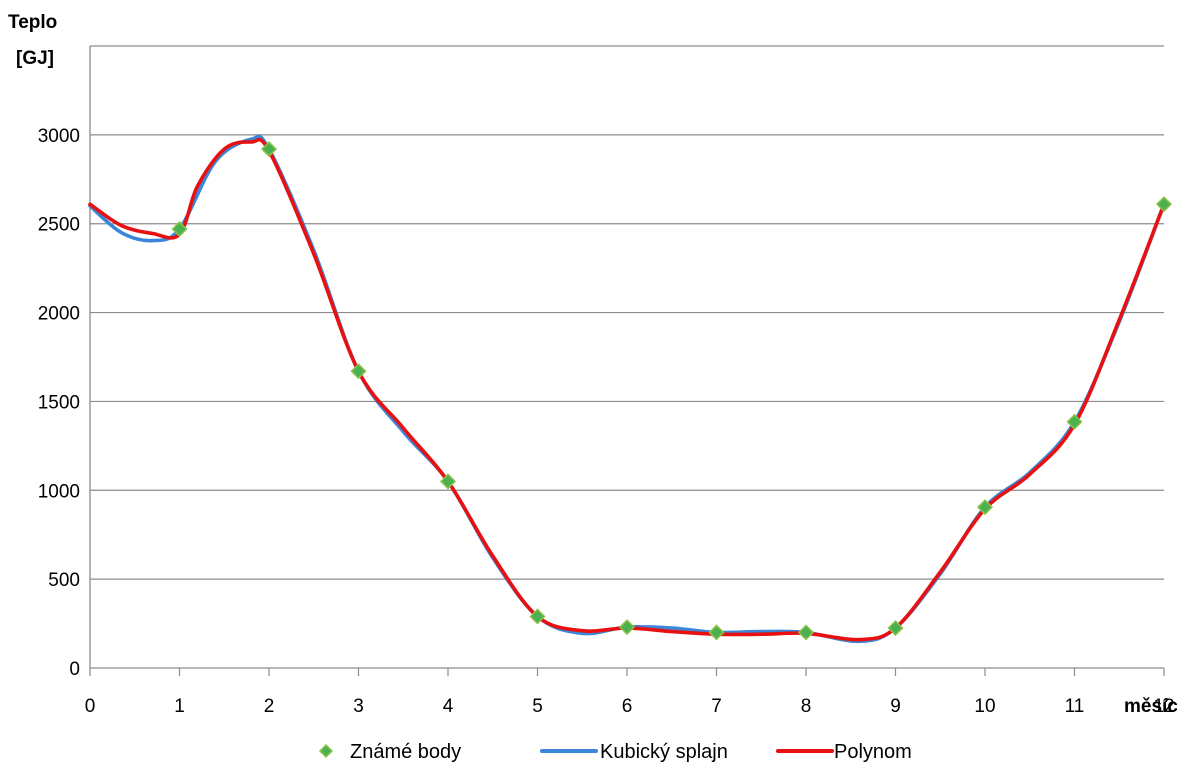 The width and height of the screenshot is (1188, 778). I want to click on legend: Známé body Kubický splajn Polynom, so click(615, 752).